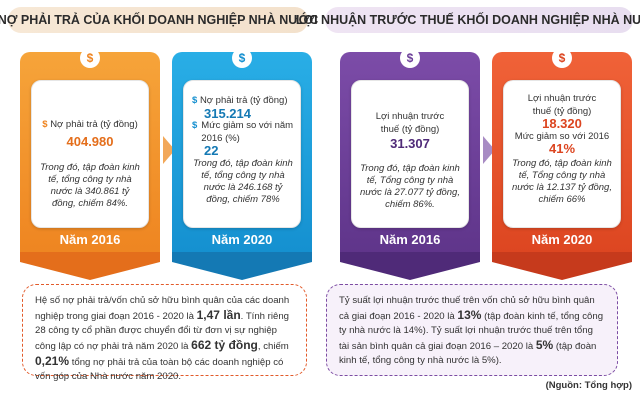 This screenshot has height=403, width=640. I want to click on debt-2020-value: 315.214, so click(227, 113).